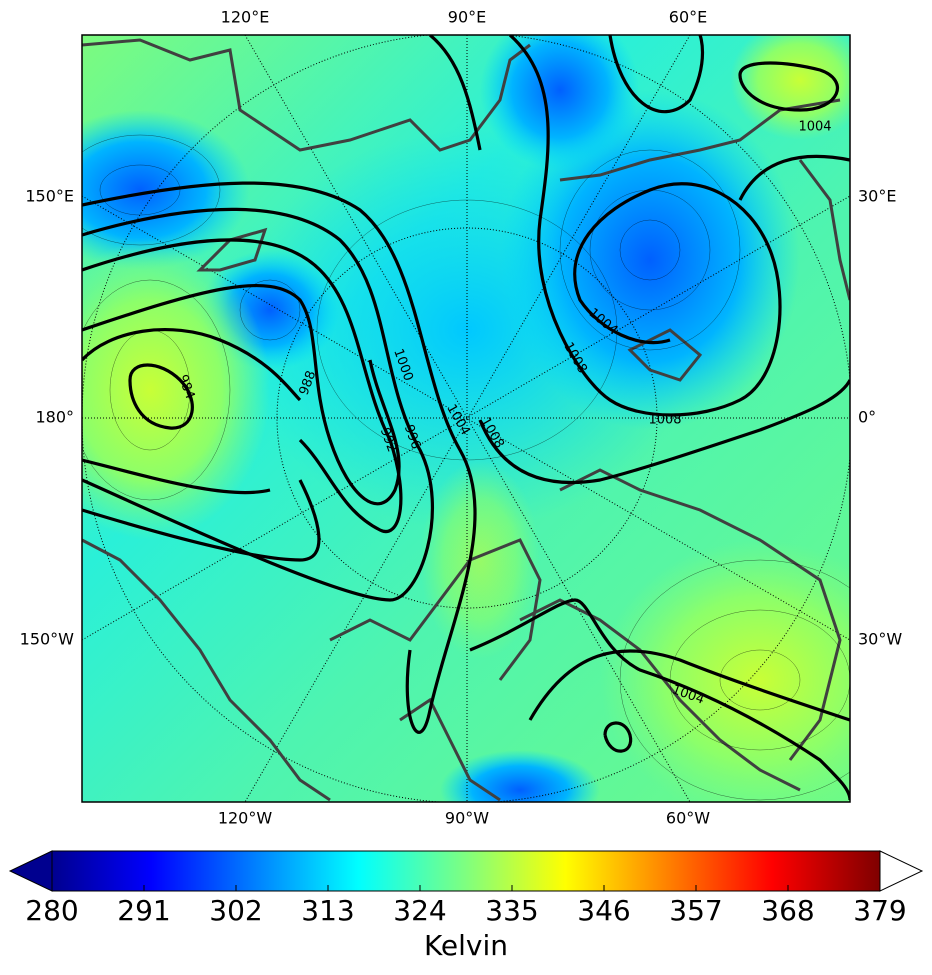  Describe the element at coordinates (143, 910) in the screenshot. I see `colorbar-tick-label: 291` at that location.